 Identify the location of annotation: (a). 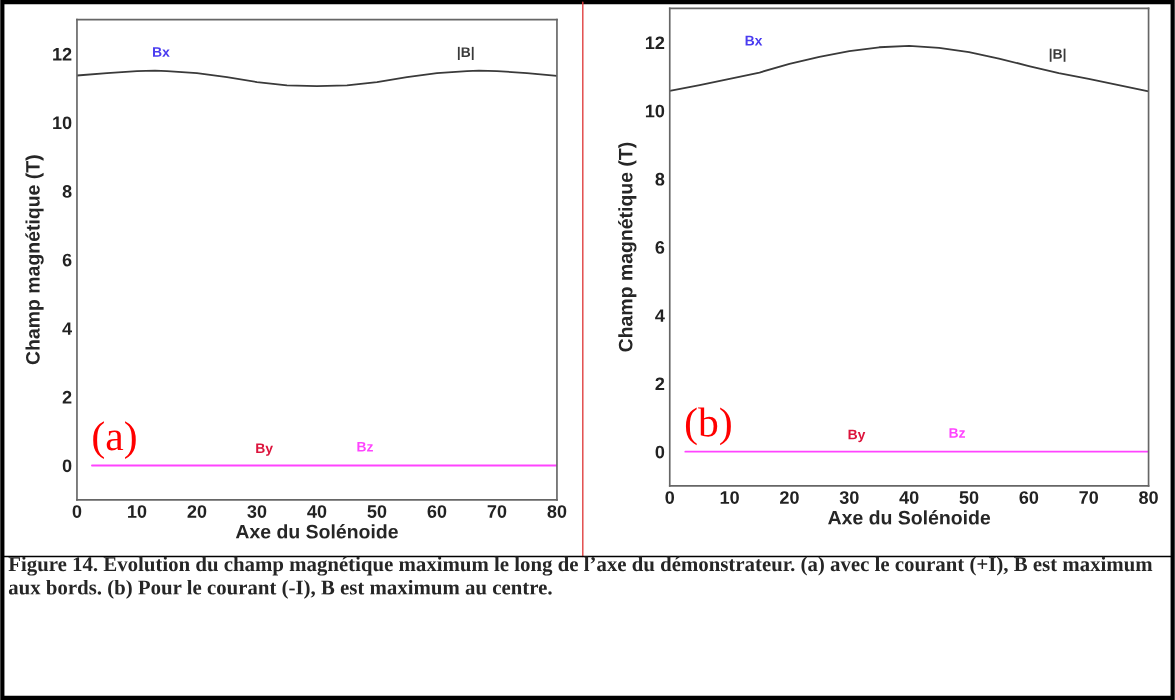
(114, 440).